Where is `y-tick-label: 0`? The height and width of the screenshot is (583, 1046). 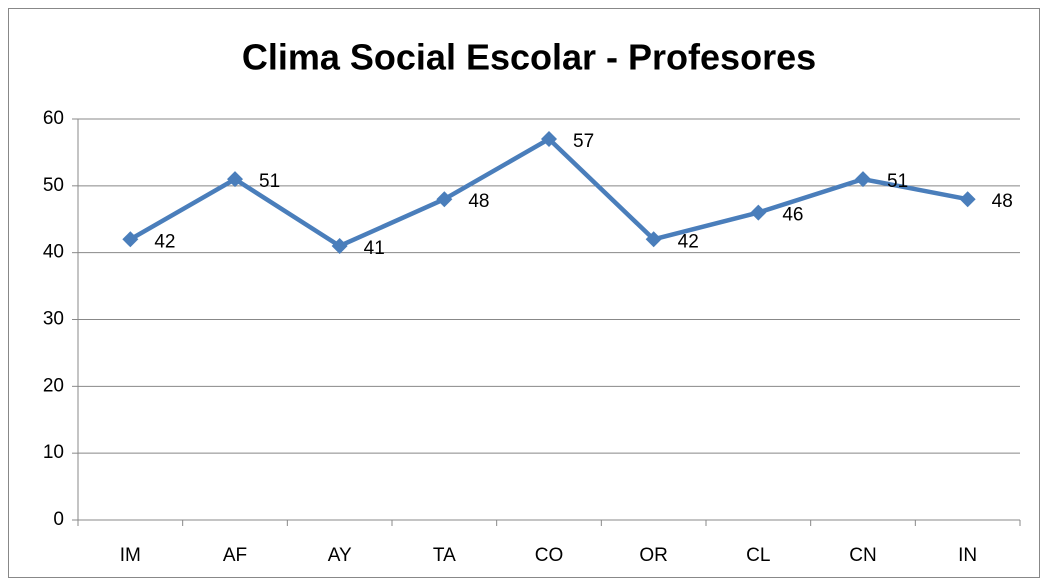
y-tick-label: 0 is located at coordinates (58, 519).